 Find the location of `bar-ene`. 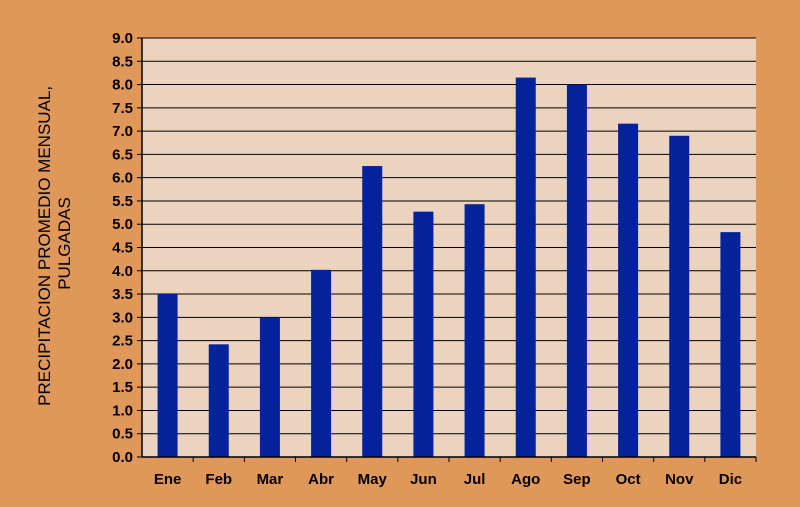

bar-ene is located at coordinates (167, 375).